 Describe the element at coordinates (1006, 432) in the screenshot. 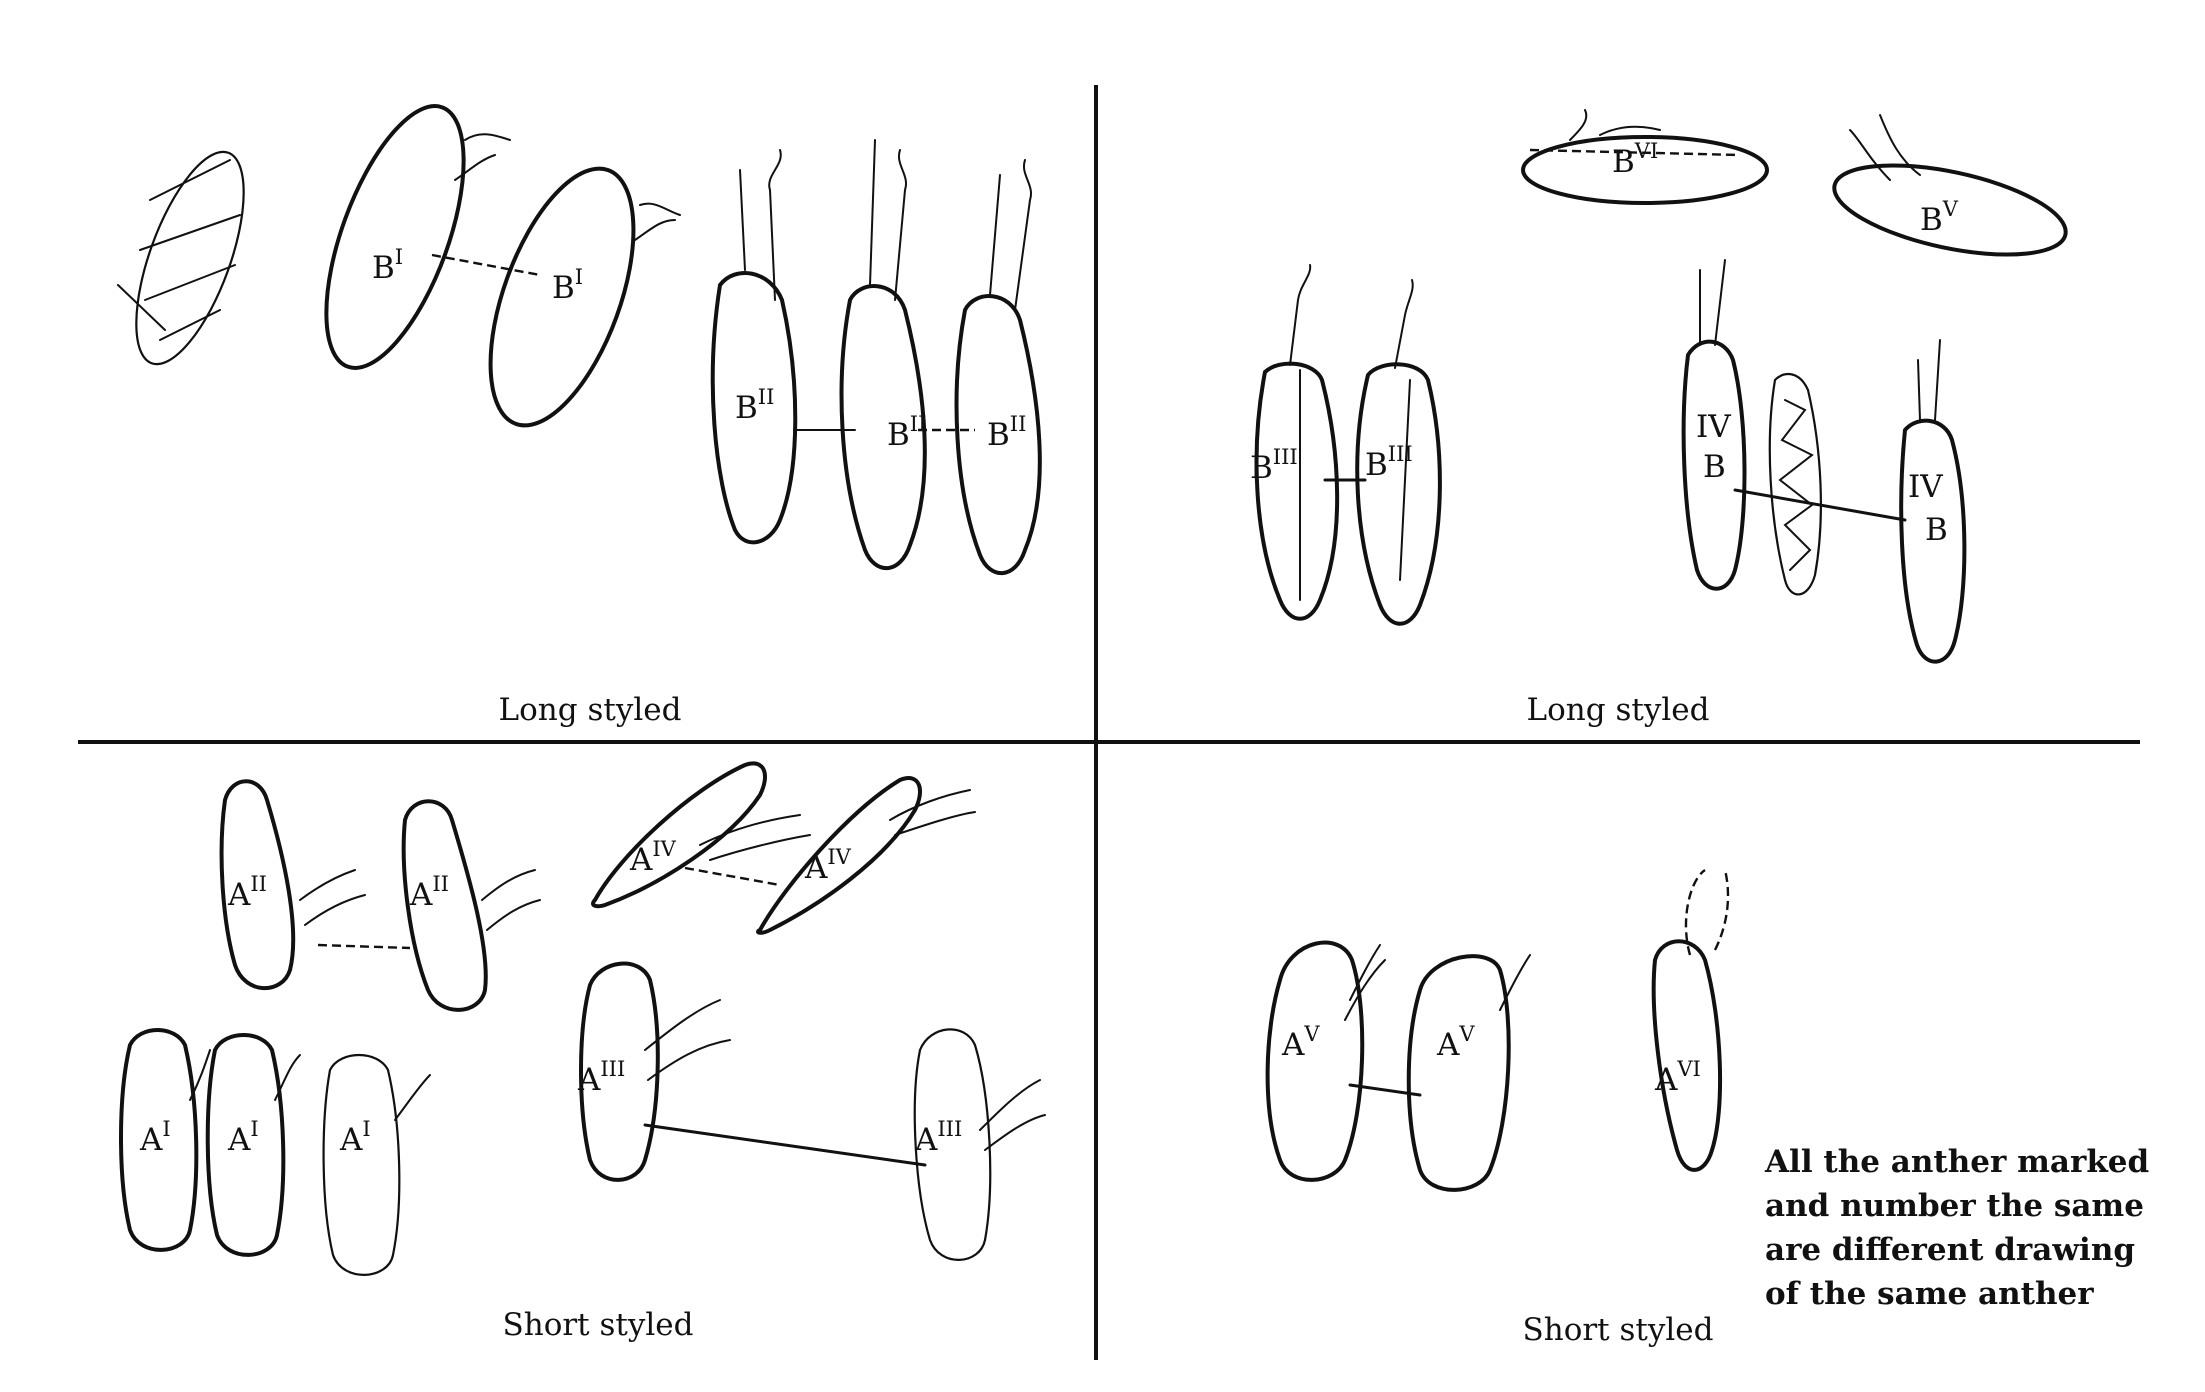

I see `label-b2-c: BII` at that location.